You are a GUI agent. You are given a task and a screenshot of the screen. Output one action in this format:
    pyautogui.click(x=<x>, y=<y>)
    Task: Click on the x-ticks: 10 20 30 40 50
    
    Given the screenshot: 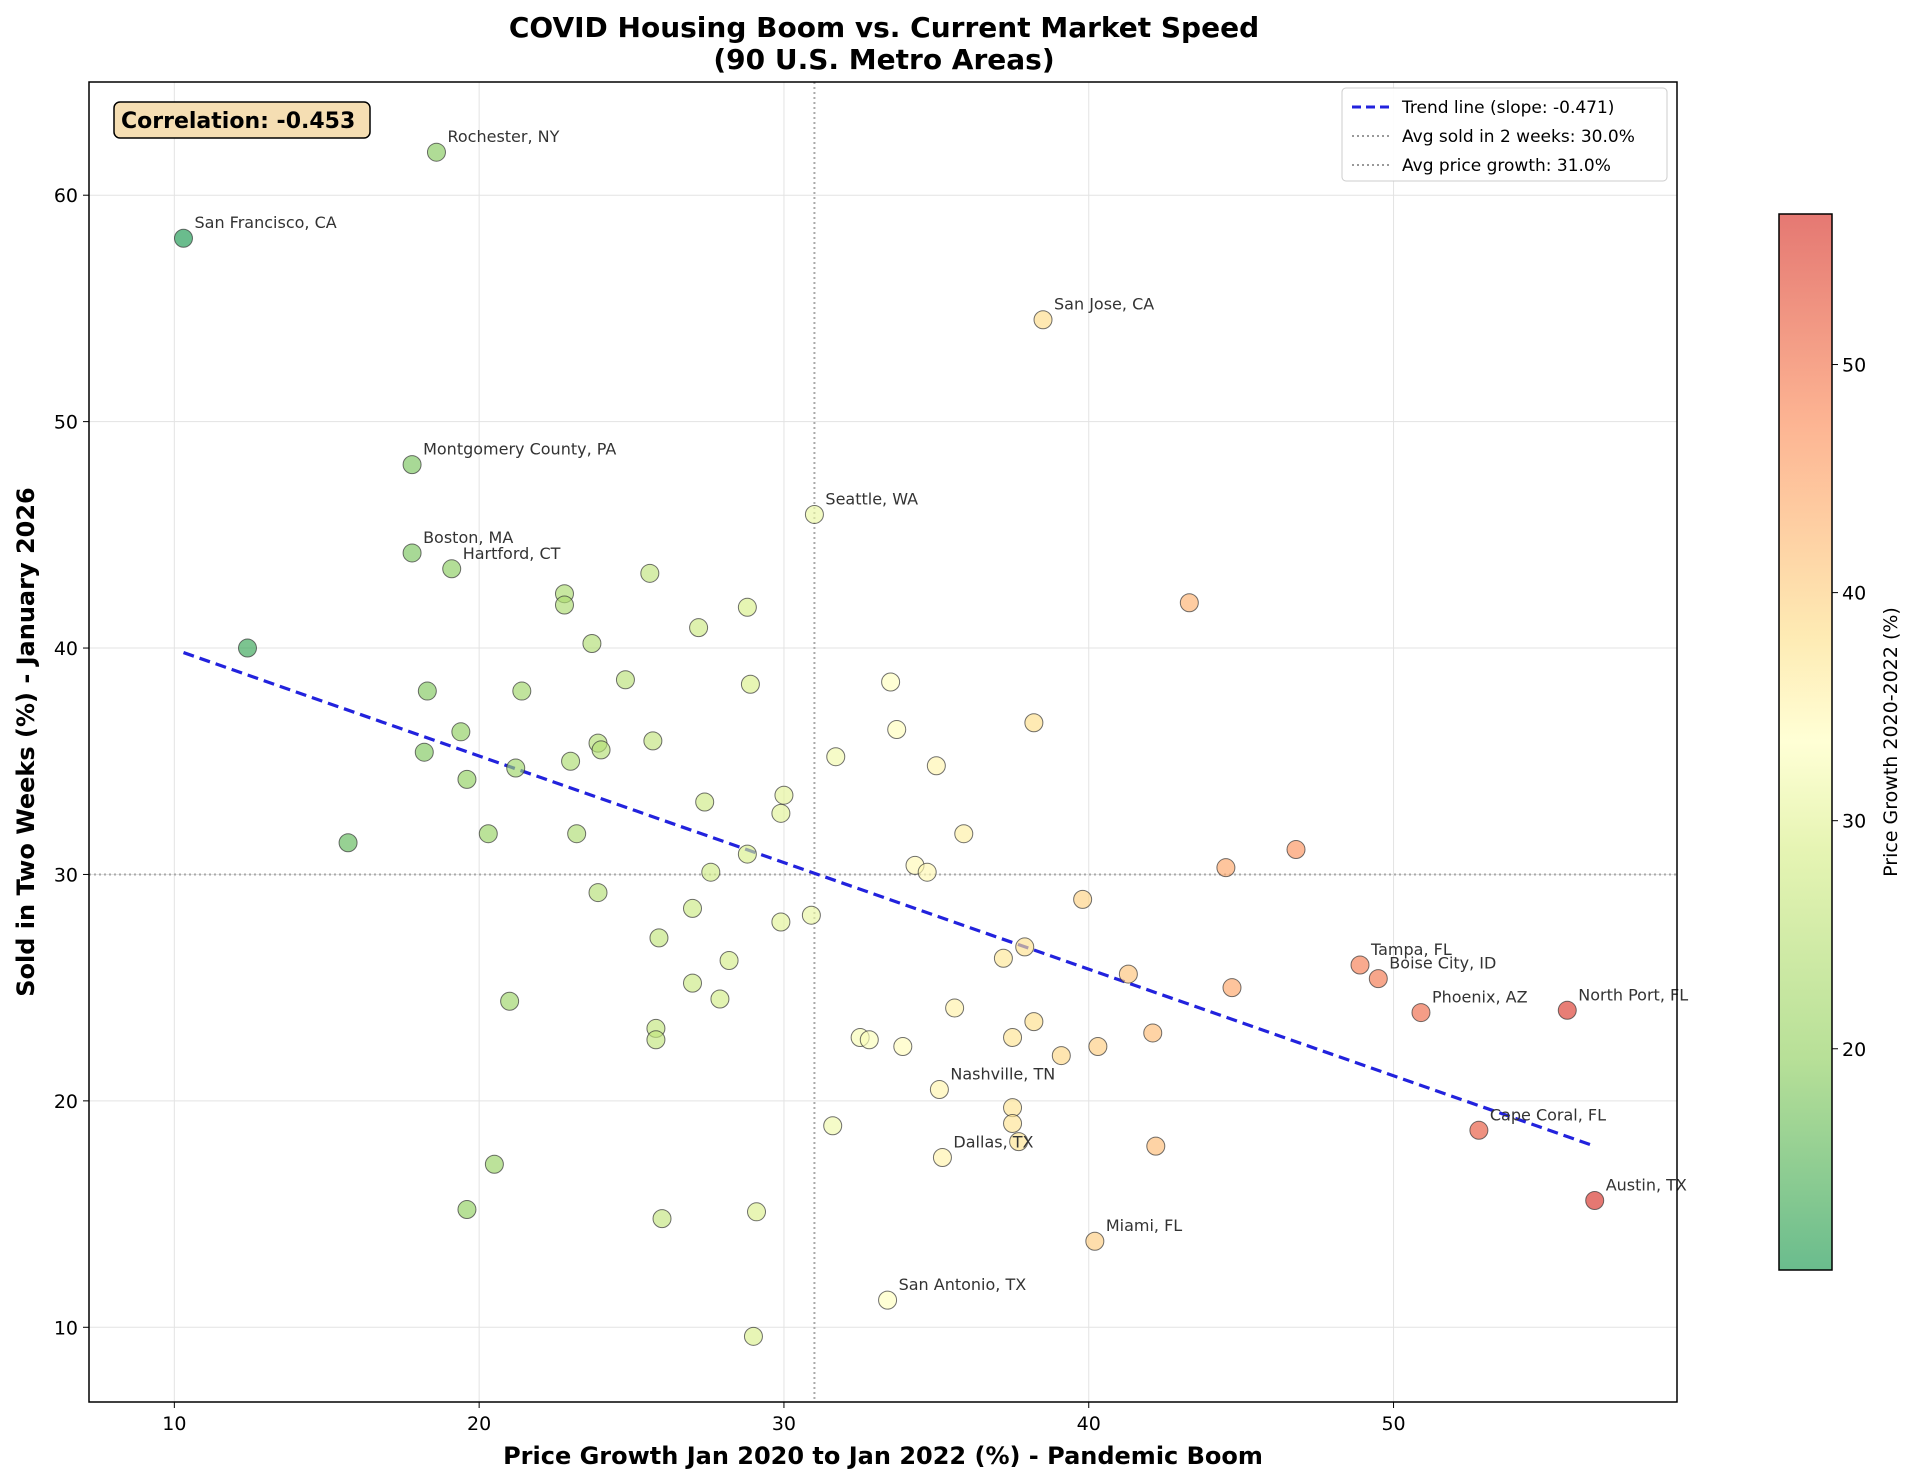 What is the action you would take?
    pyautogui.click(x=784, y=1418)
    